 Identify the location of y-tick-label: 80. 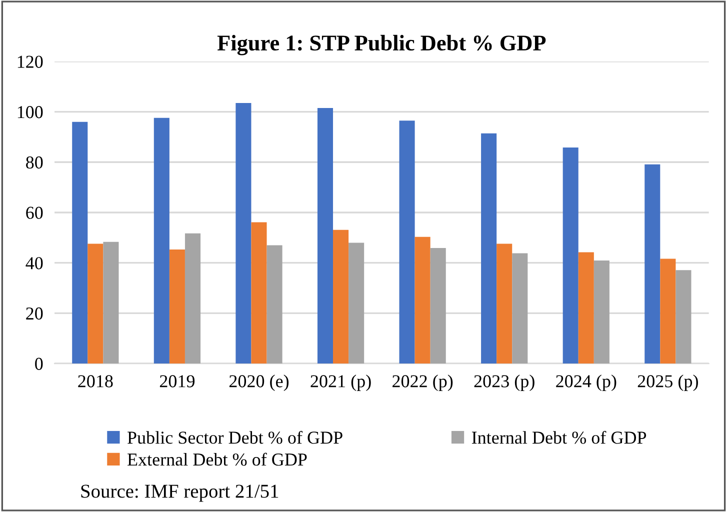
(34, 162).